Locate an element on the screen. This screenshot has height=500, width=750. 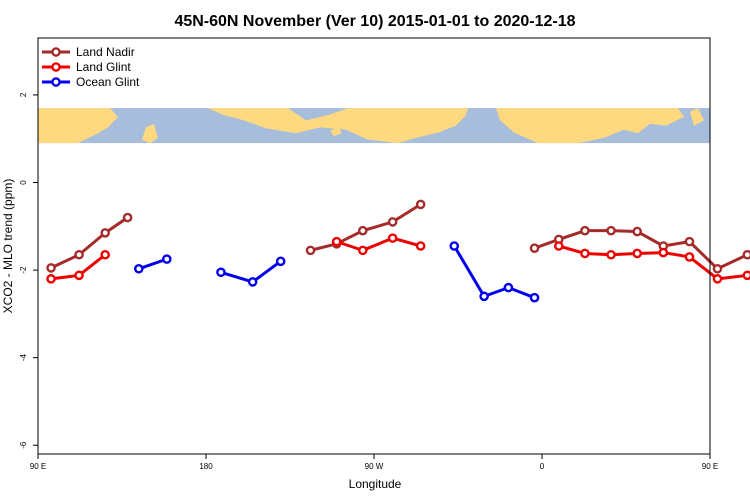
legend-item-land-nadir: Land Nadir is located at coordinates (88, 52).